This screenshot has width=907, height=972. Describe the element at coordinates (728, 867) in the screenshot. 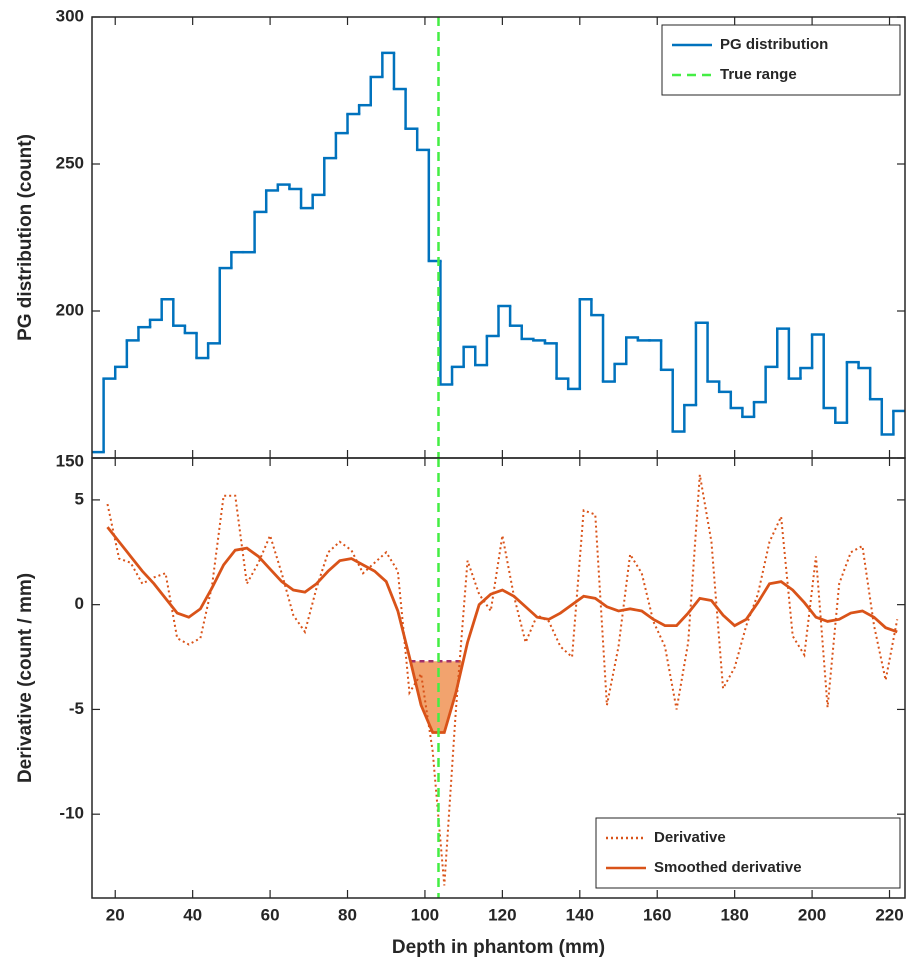

I see `legend-label: Smoothed derivative` at that location.